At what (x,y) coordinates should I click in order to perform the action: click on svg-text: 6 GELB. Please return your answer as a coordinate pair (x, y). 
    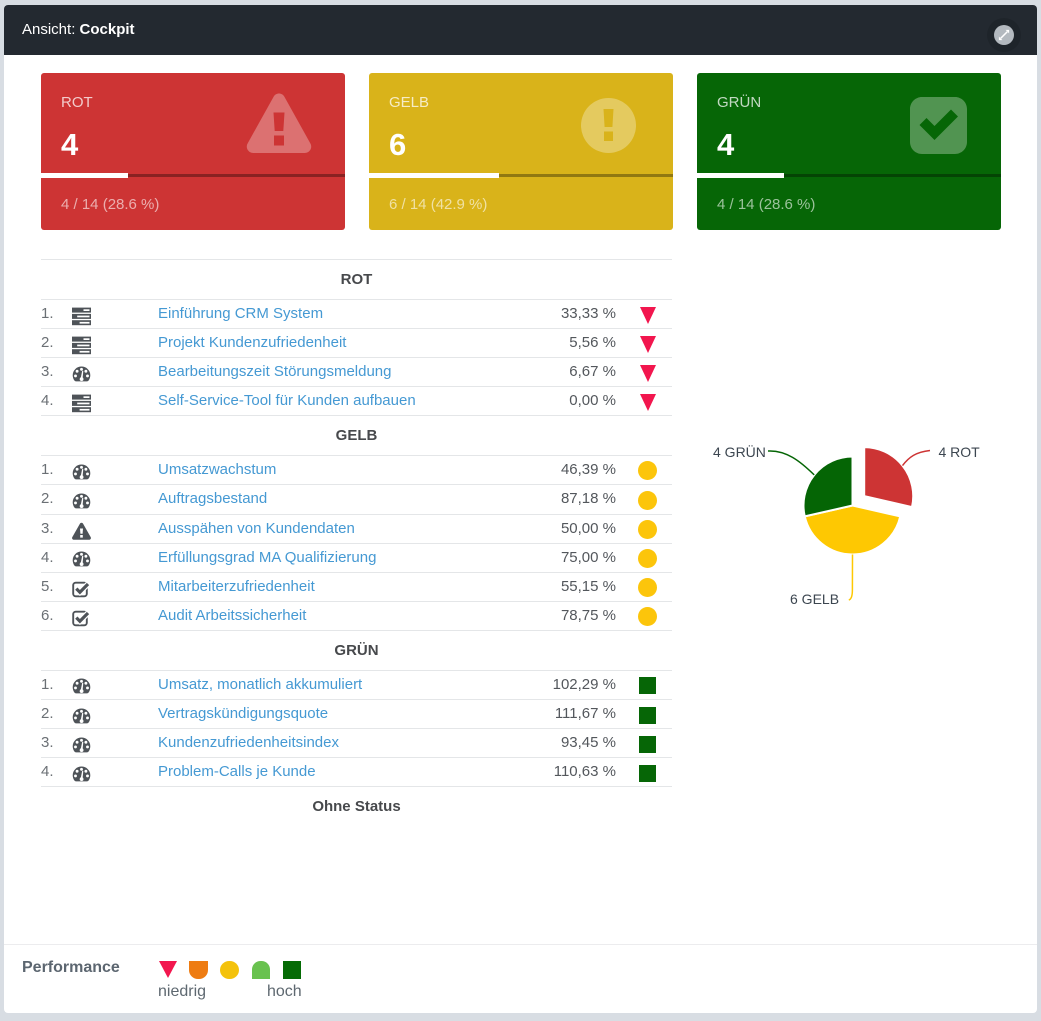
    Looking at the image, I should click on (814, 599).